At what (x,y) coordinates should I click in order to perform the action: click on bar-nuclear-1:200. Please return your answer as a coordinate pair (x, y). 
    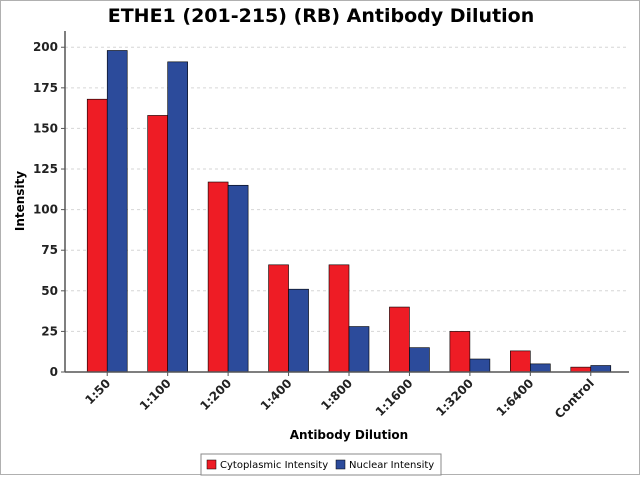
    Looking at the image, I should click on (238, 278).